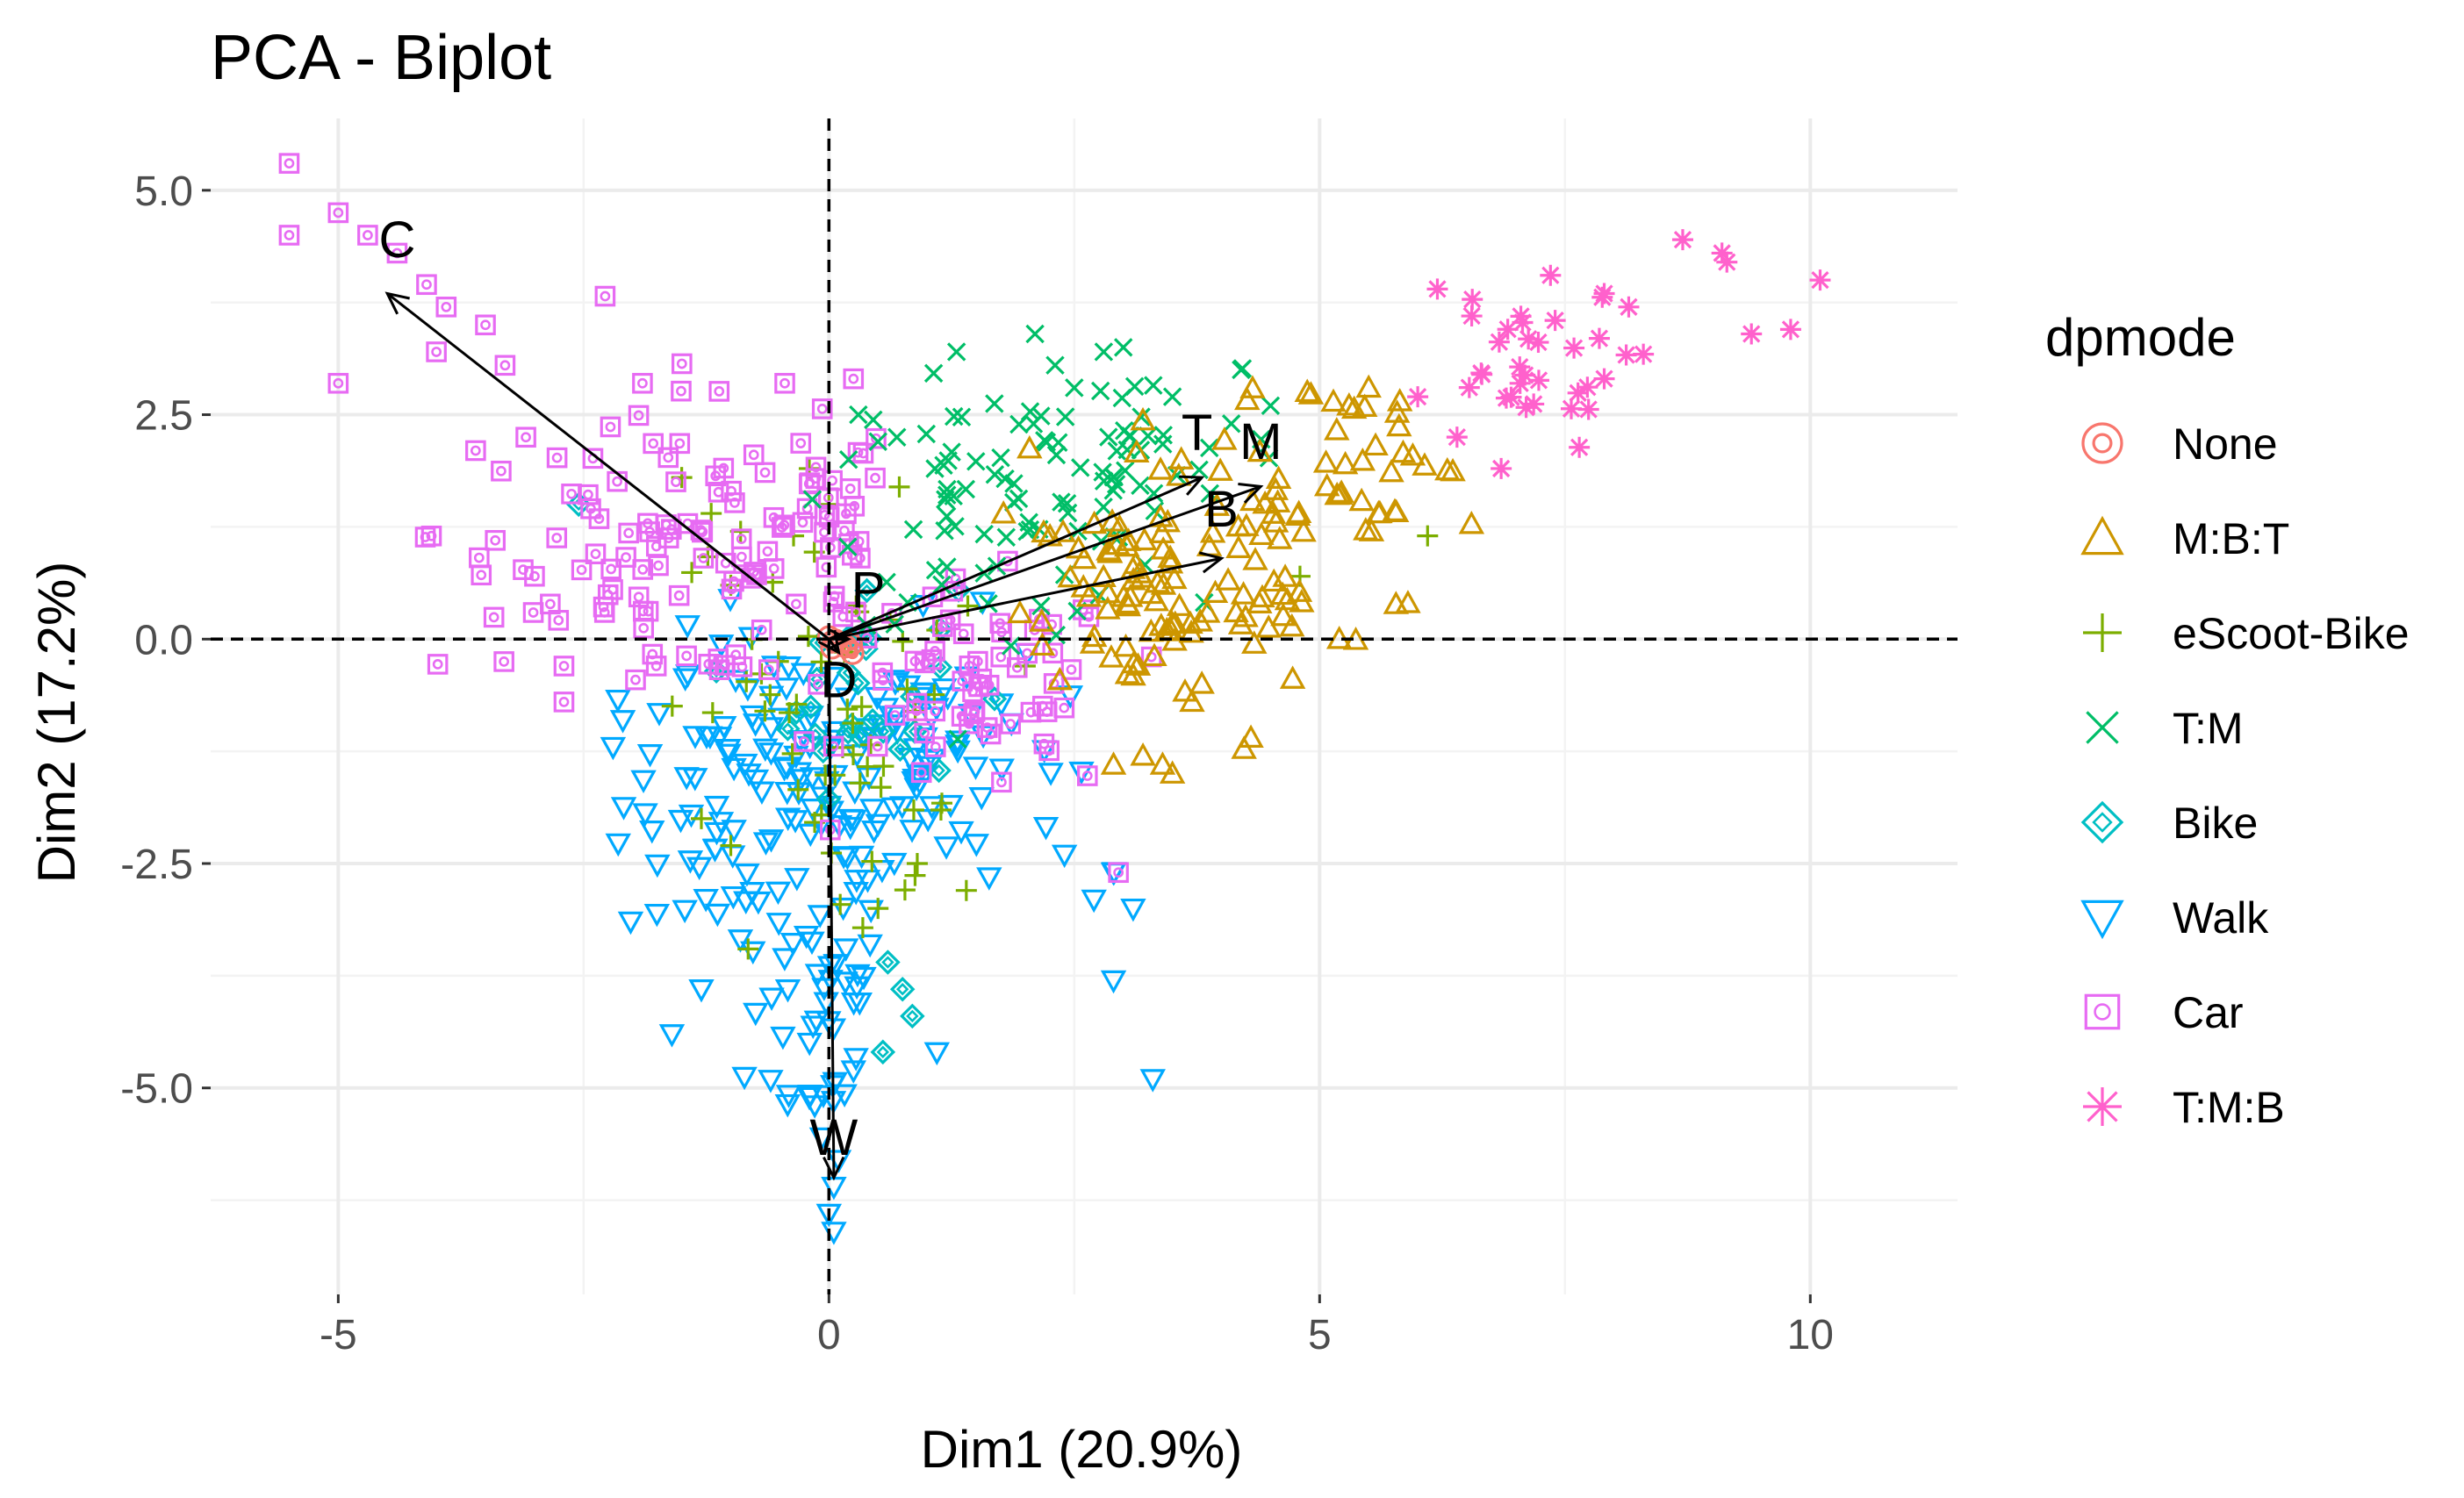 This screenshot has height=1498, width=2464. I want to click on y-tick-label: -5.0, so click(156, 1089).